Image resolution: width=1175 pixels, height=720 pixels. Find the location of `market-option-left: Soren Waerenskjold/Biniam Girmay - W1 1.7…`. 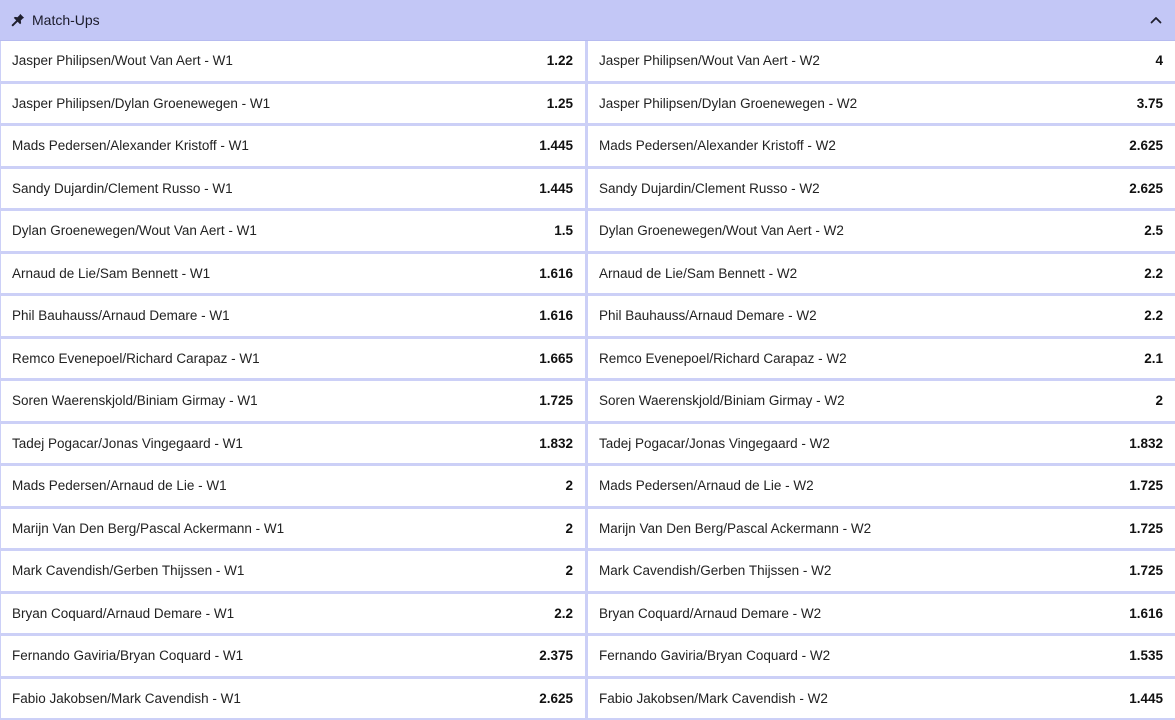

market-option-left: Soren Waerenskjold/Biniam Girmay - W1 1.7… is located at coordinates (293, 401).